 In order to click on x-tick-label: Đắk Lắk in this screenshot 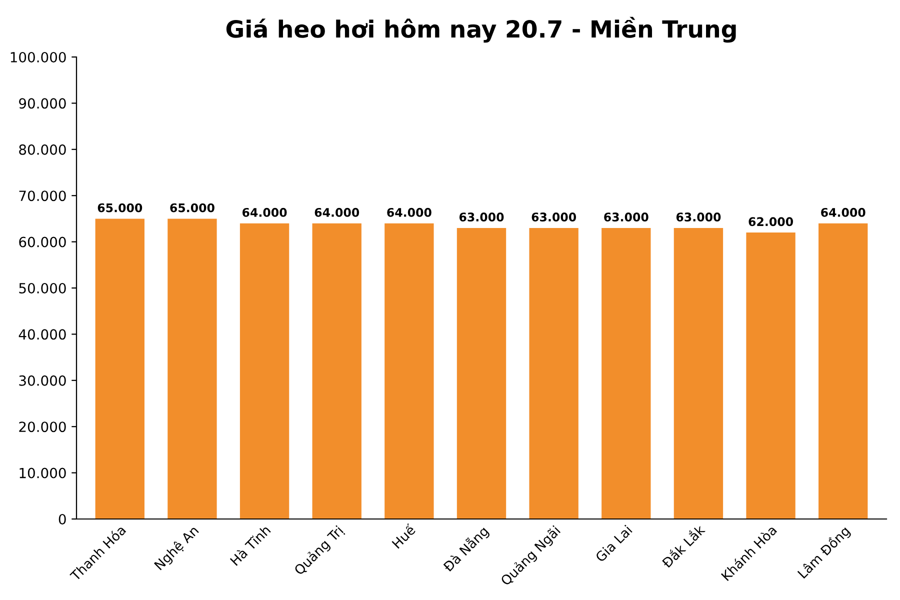, I will do `click(683, 545)`.